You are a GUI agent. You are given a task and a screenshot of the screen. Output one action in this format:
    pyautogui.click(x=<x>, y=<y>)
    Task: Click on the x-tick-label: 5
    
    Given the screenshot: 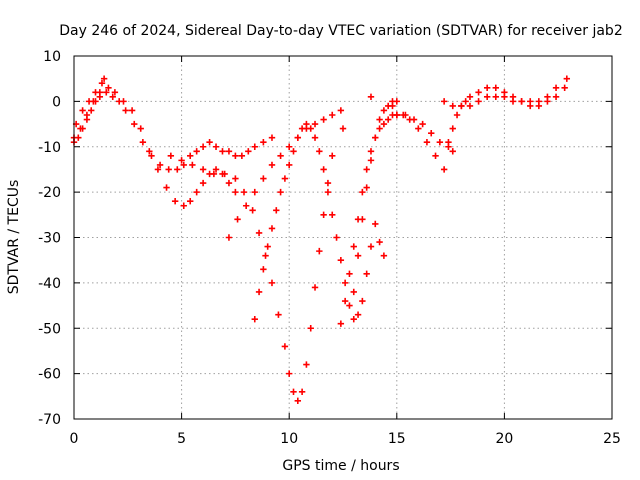 What is the action you would take?
    pyautogui.click(x=181, y=439)
    